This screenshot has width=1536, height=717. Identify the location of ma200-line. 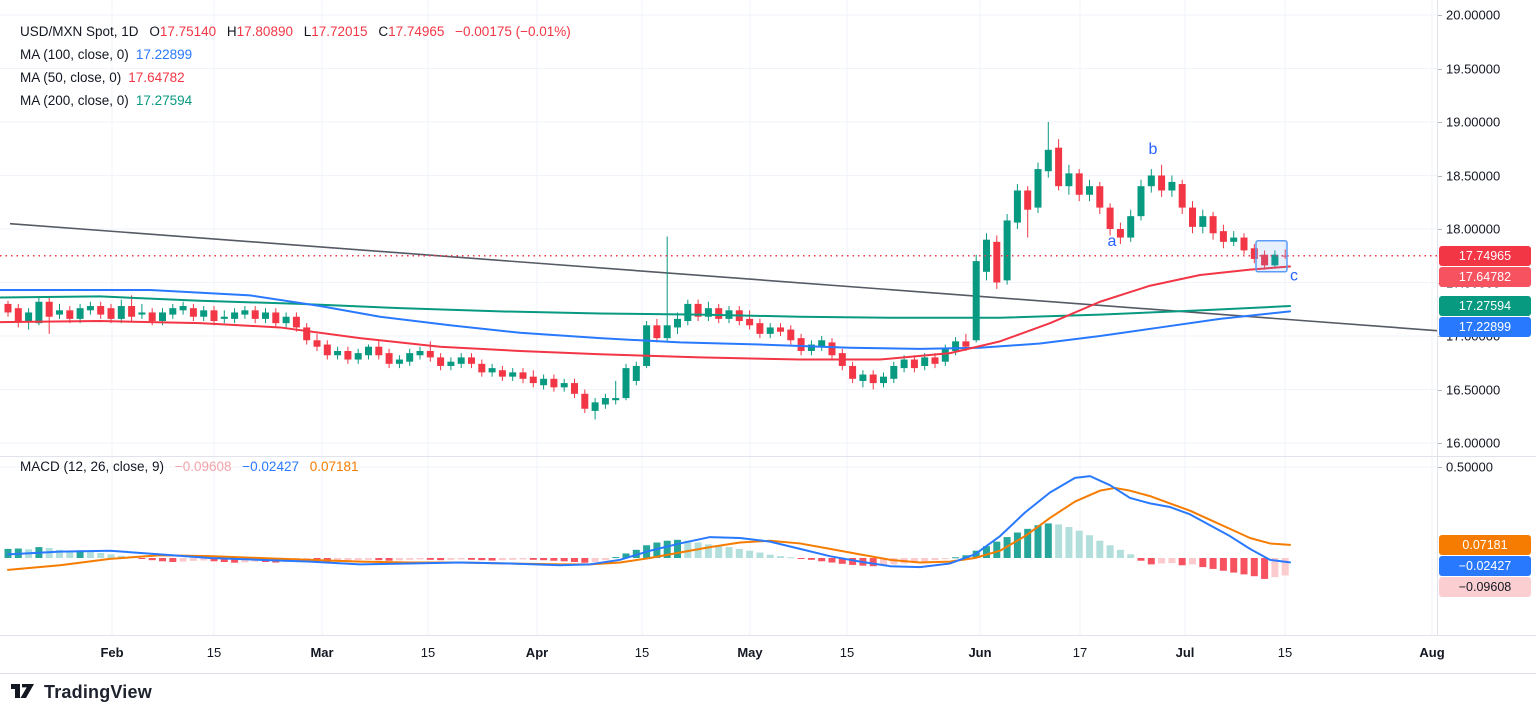
(645, 307).